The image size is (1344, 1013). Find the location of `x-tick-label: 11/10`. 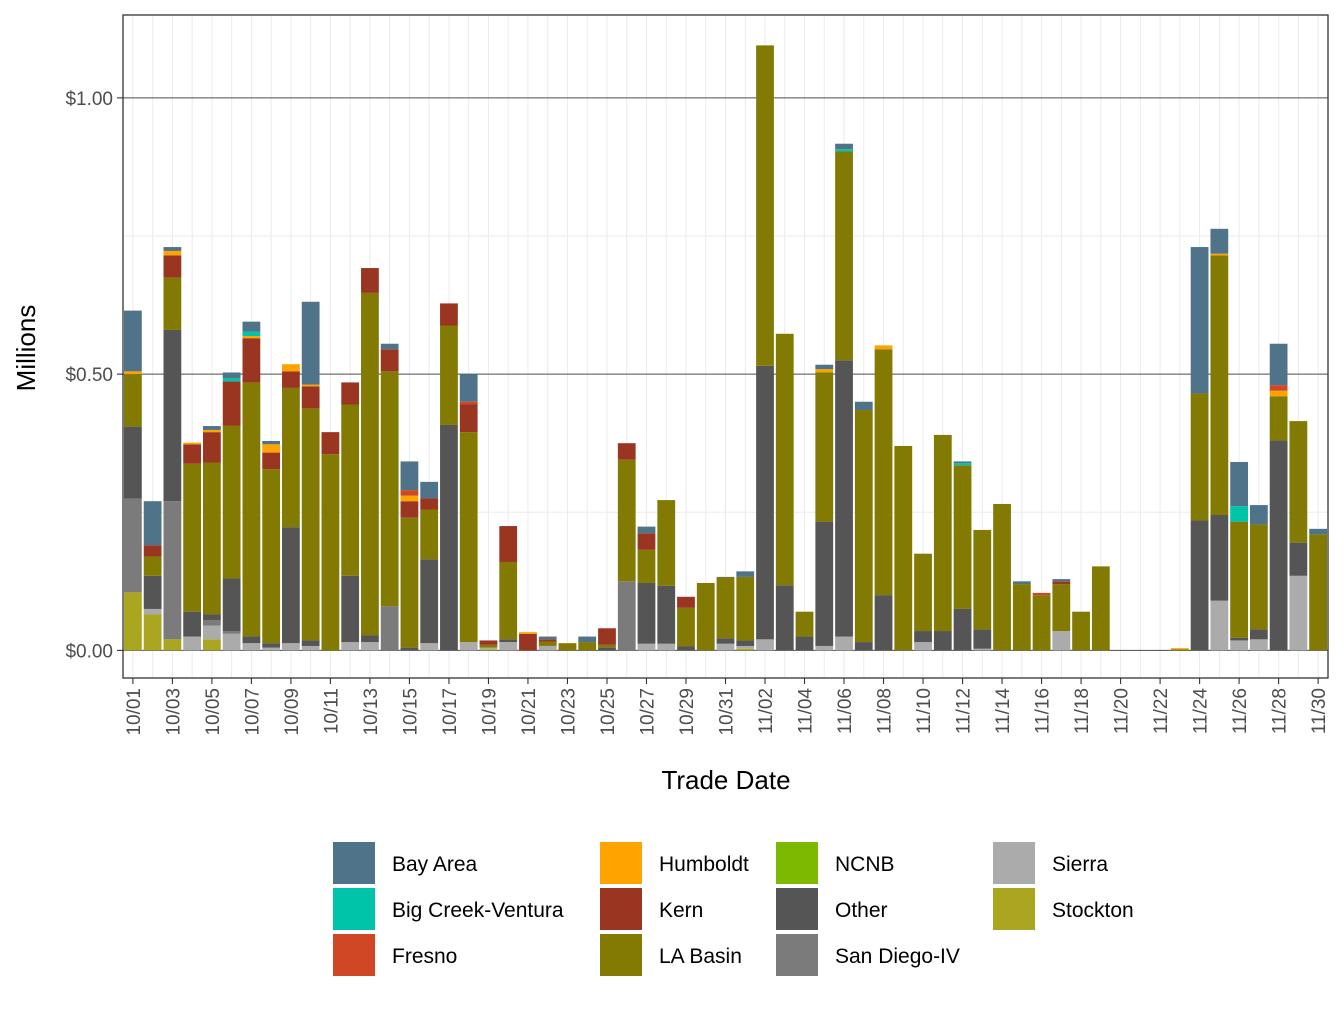

x-tick-label: 11/10 is located at coordinates (924, 711).